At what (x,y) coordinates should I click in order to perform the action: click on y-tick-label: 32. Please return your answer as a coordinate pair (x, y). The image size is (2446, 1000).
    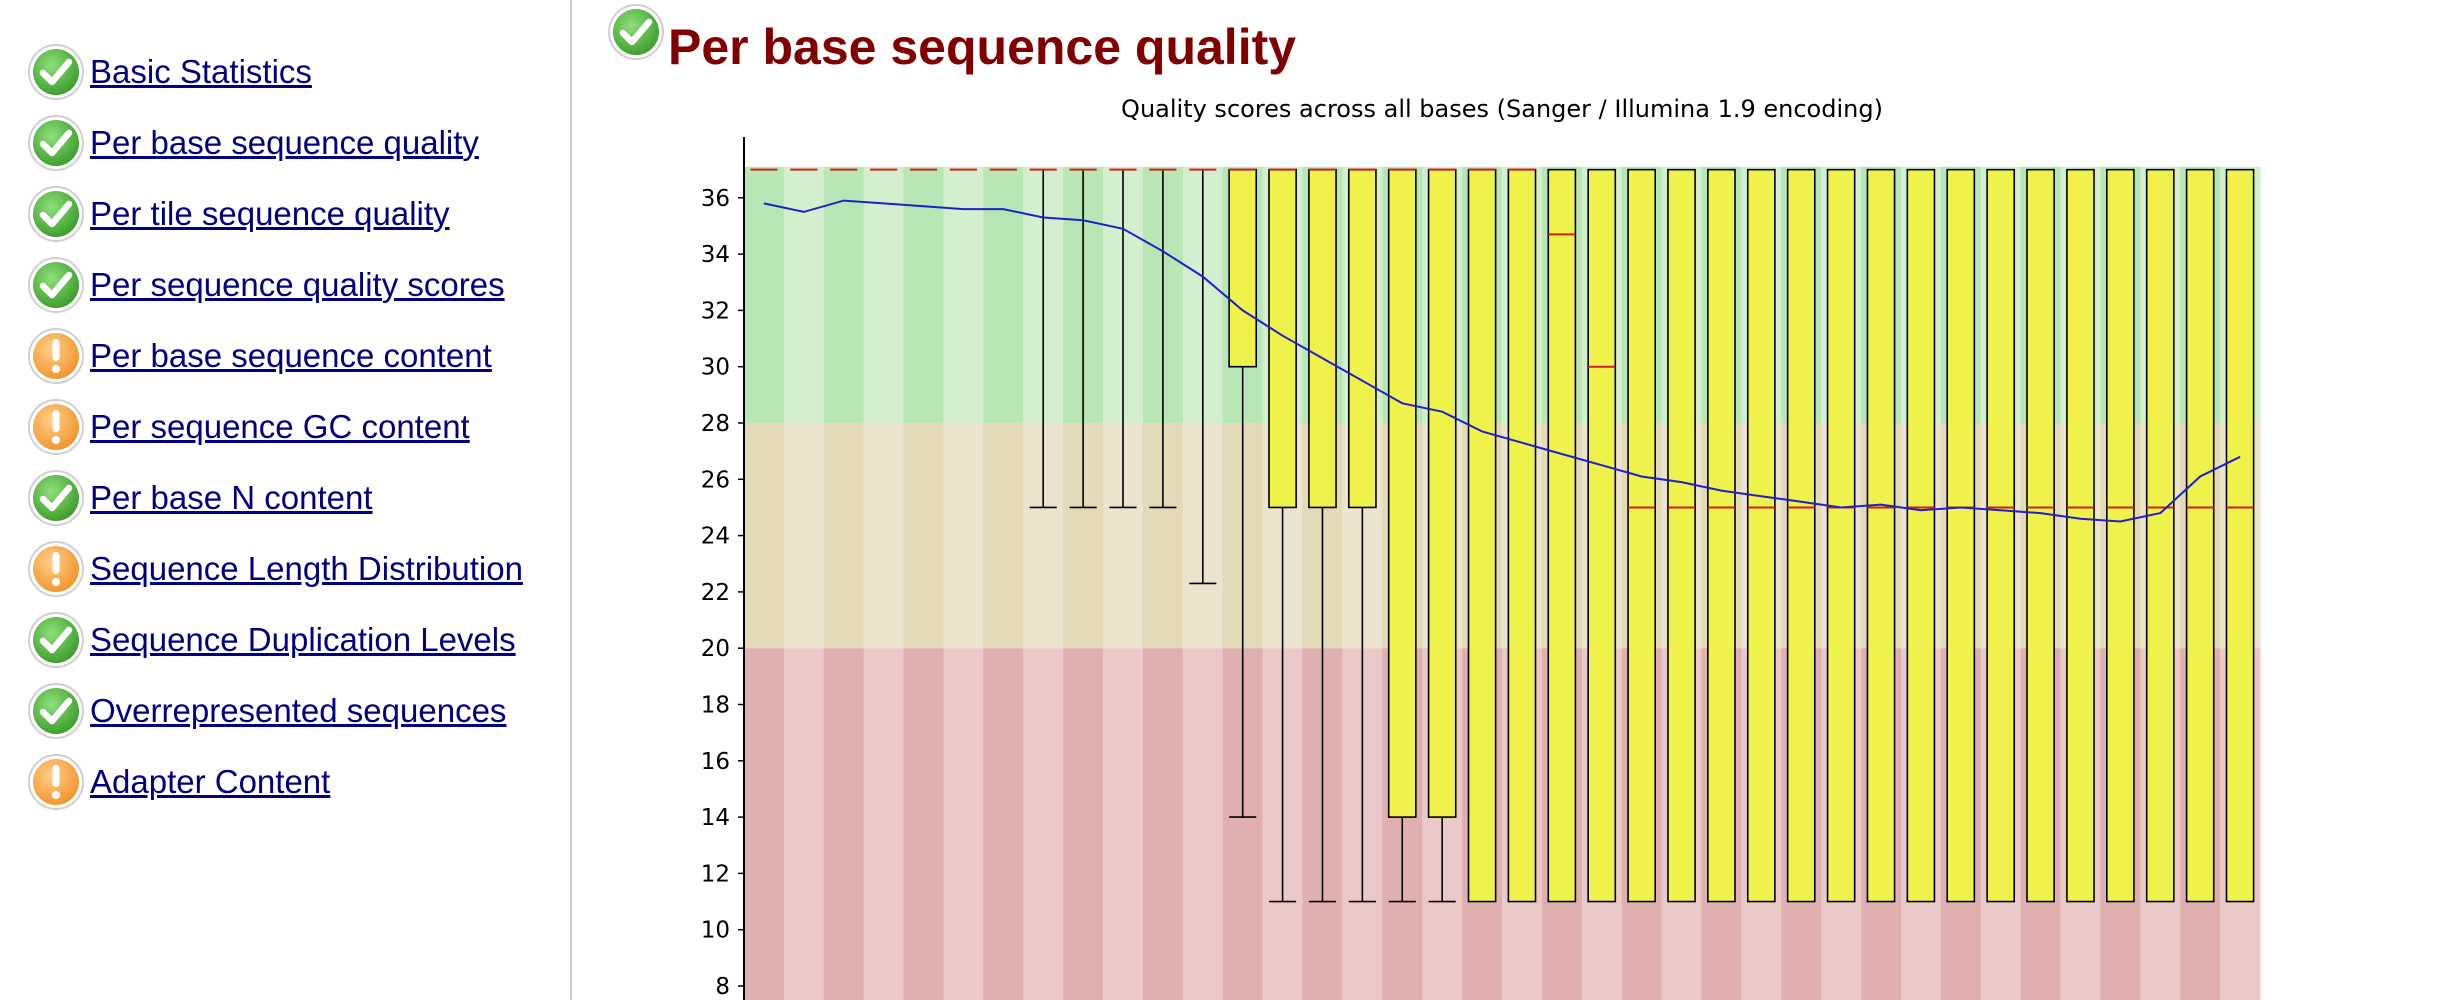
    Looking at the image, I should click on (715, 311).